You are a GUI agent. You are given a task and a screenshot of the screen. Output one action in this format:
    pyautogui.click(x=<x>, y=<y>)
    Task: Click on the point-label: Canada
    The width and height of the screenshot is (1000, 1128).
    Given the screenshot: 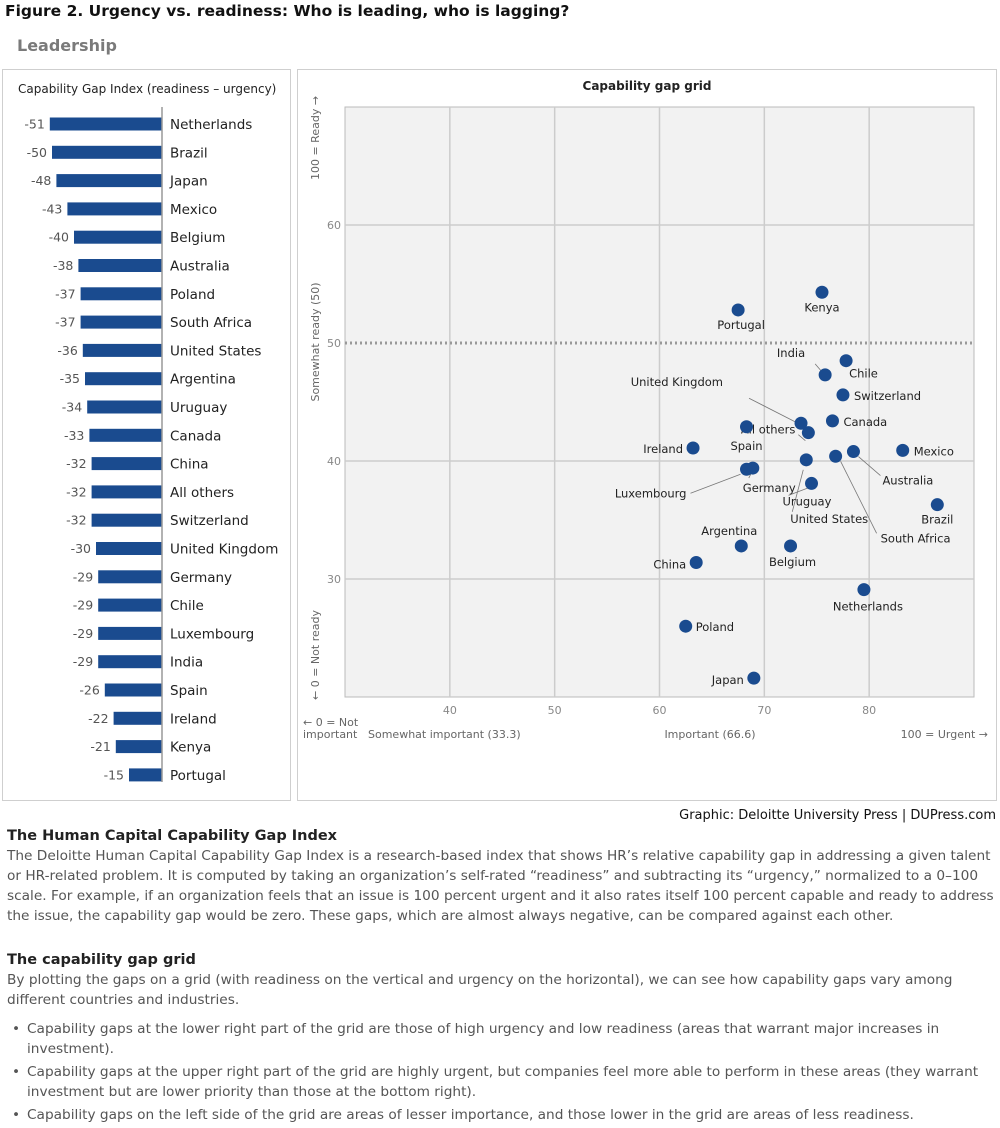 What is the action you would take?
    pyautogui.click(x=865, y=422)
    